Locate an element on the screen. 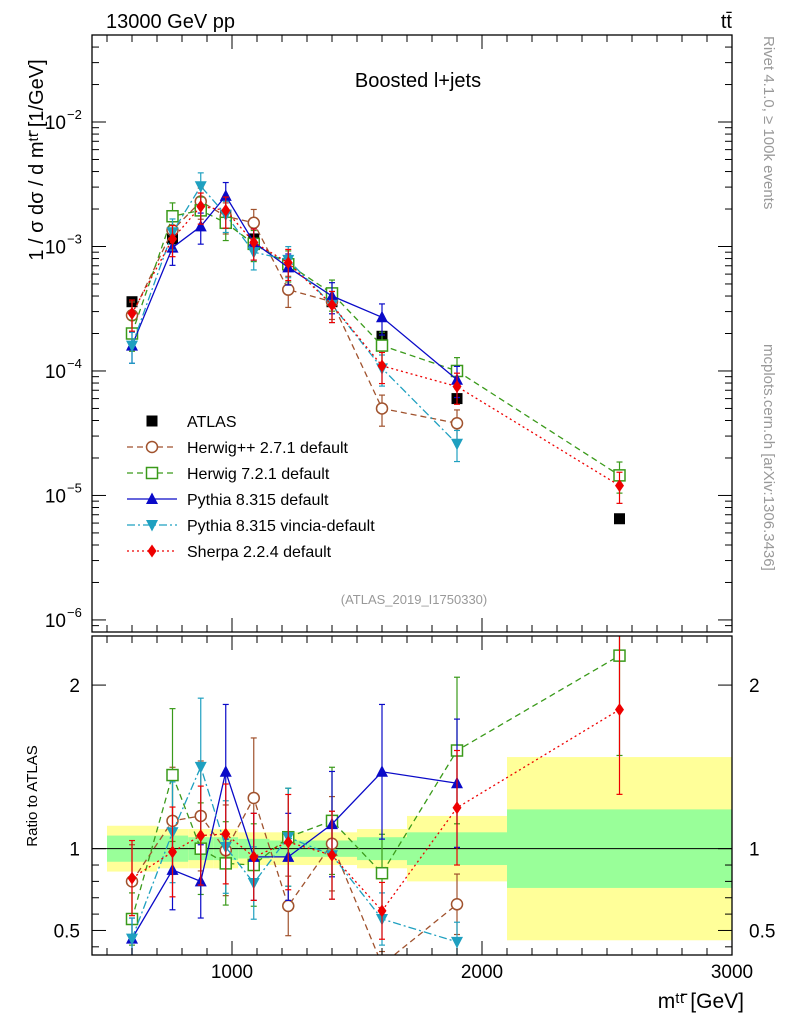 Image resolution: width=786 pixels, height=1024 pixels. analysis-tag: (ATLAS_2019_I1750330) is located at coordinates (414, 599).